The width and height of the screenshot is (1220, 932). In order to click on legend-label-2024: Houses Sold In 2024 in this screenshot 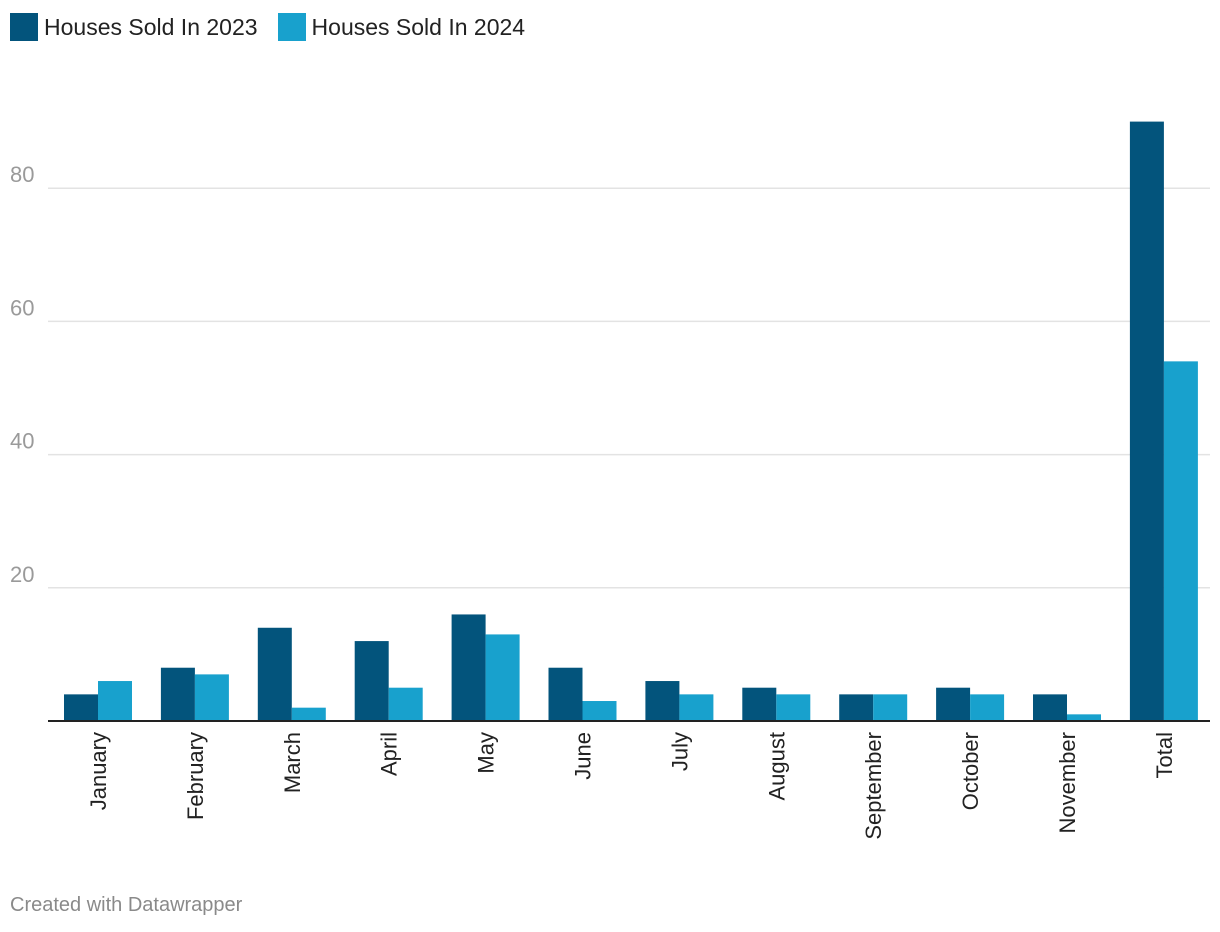, I will do `click(418, 26)`.